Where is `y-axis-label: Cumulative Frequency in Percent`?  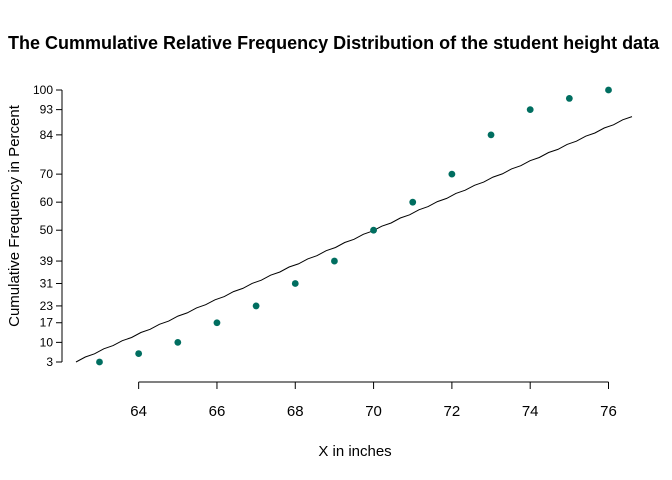 y-axis-label: Cumulative Frequency in Percent is located at coordinates (14, 215).